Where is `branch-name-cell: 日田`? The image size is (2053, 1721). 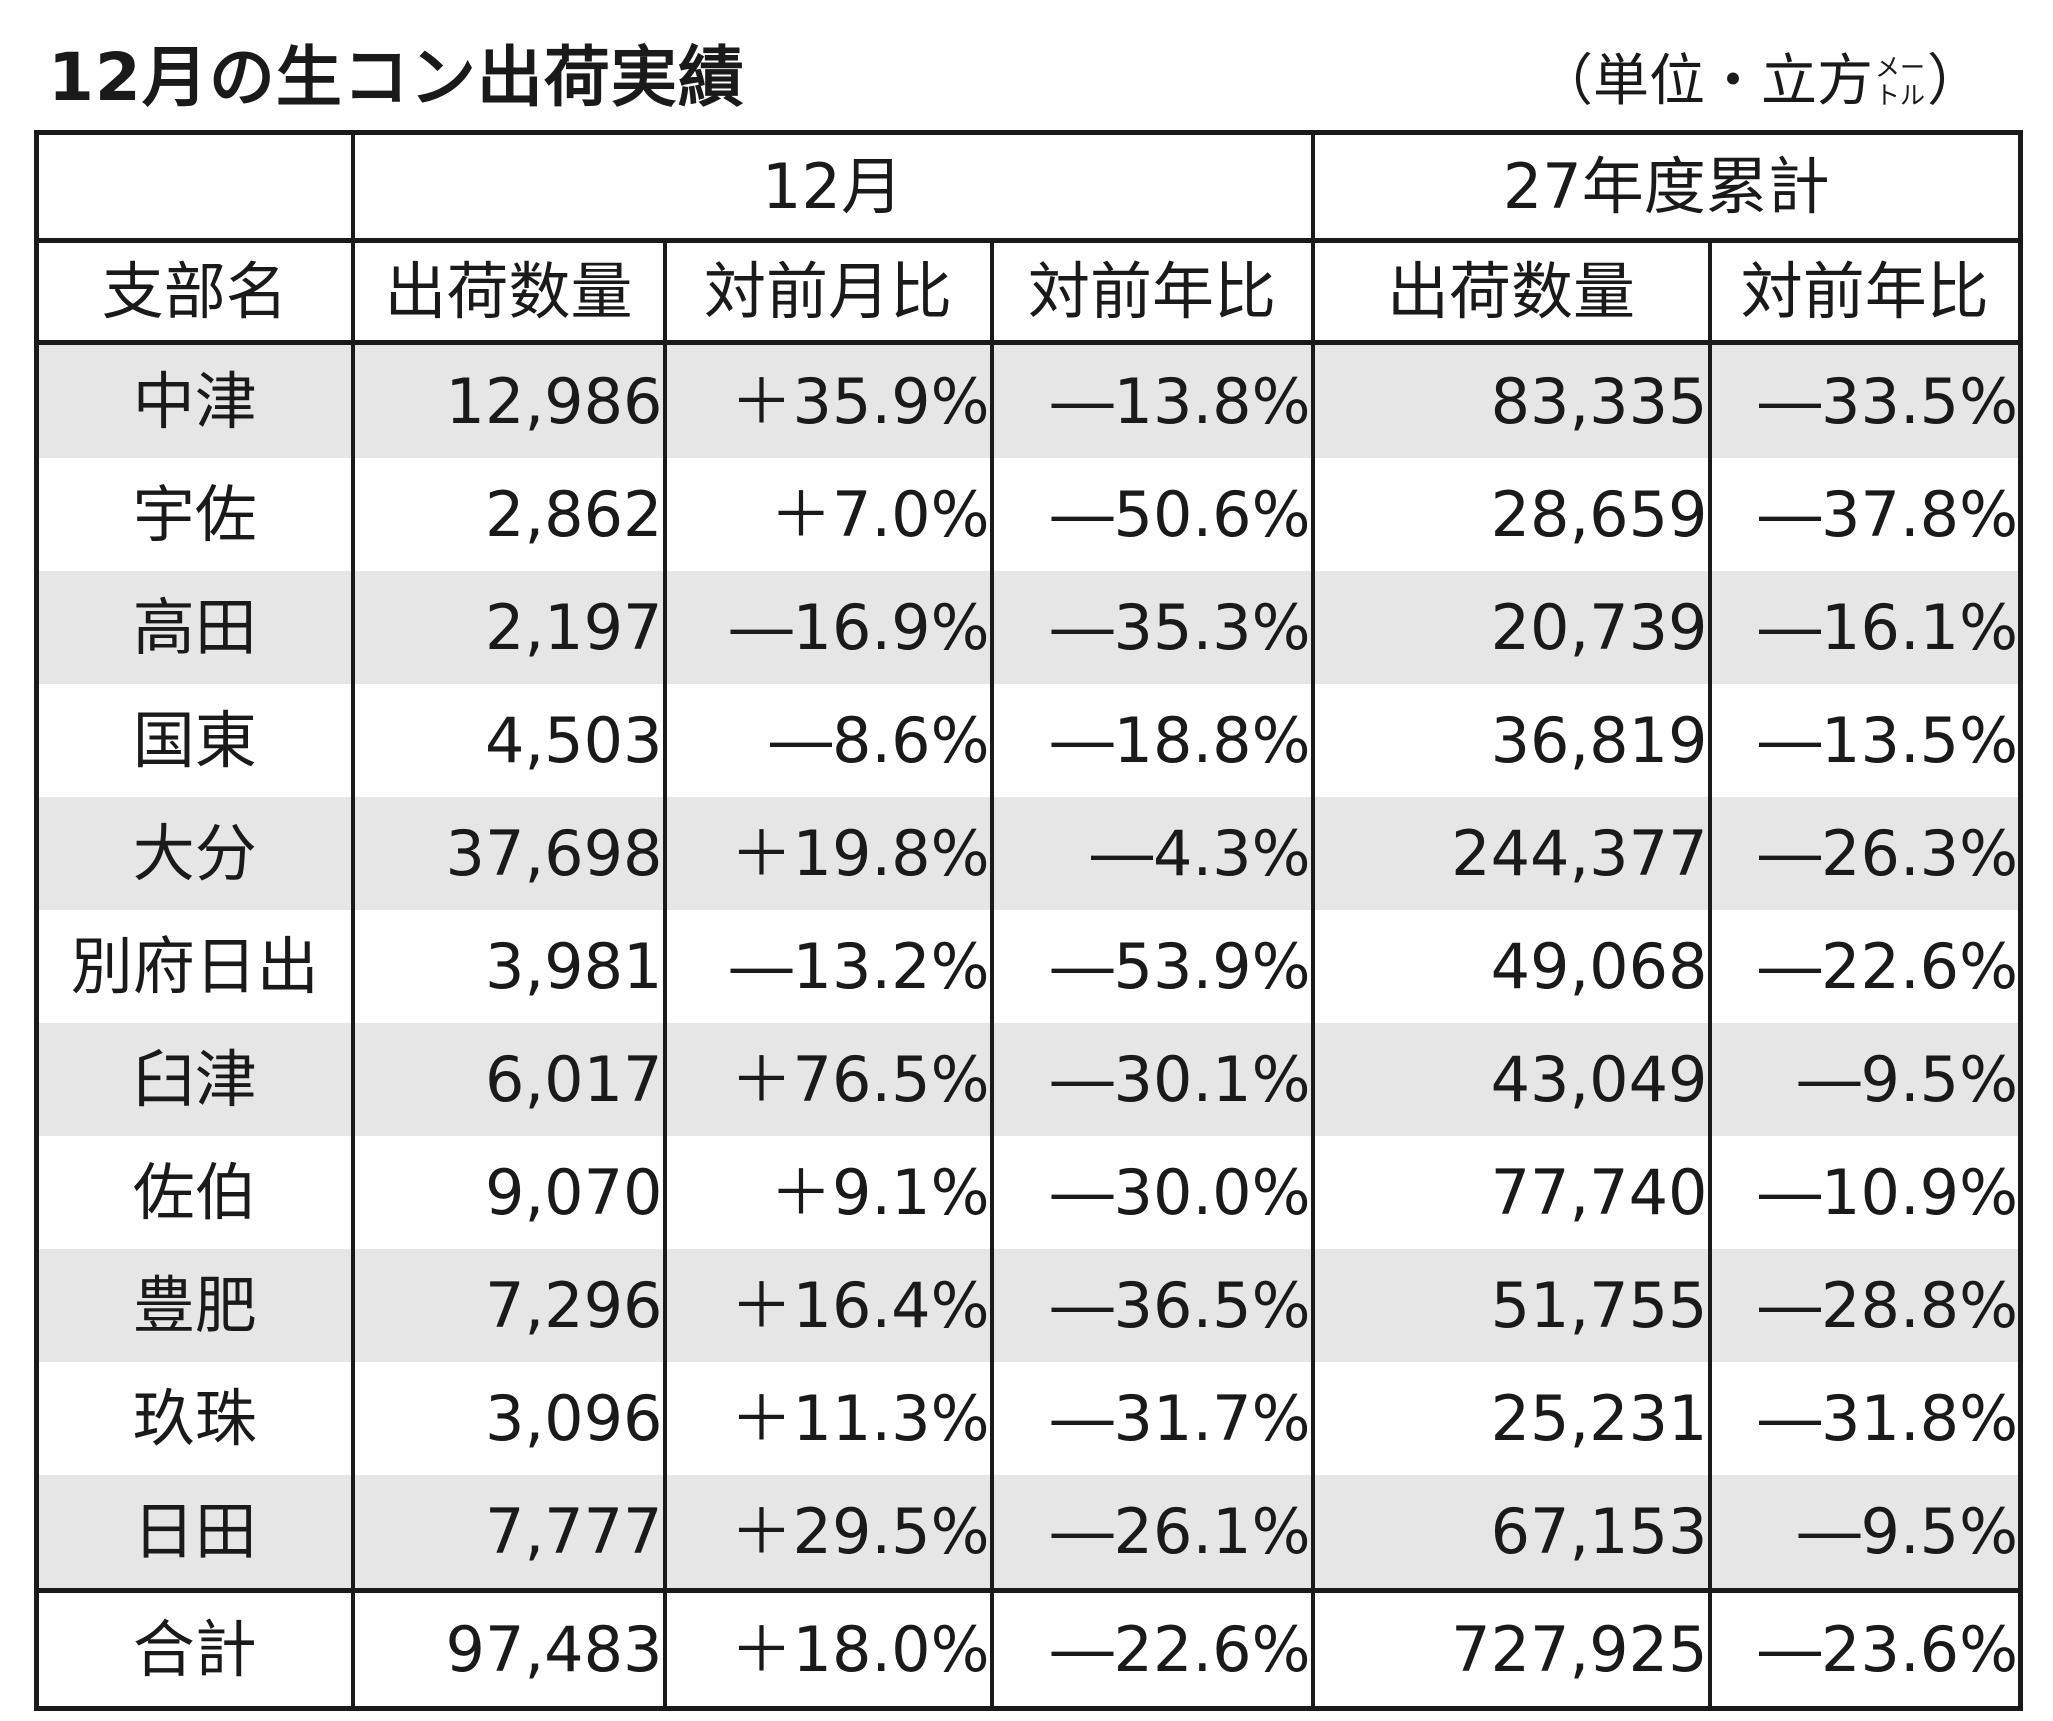
branch-name-cell: 日田 is located at coordinates (194, 1533).